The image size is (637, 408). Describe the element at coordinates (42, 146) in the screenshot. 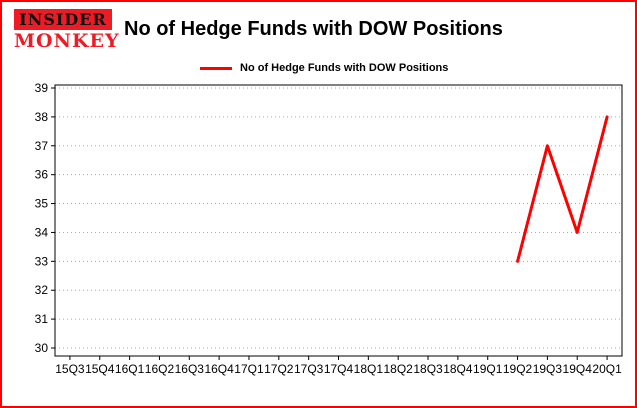

I see `y-tick-label: 37` at that location.